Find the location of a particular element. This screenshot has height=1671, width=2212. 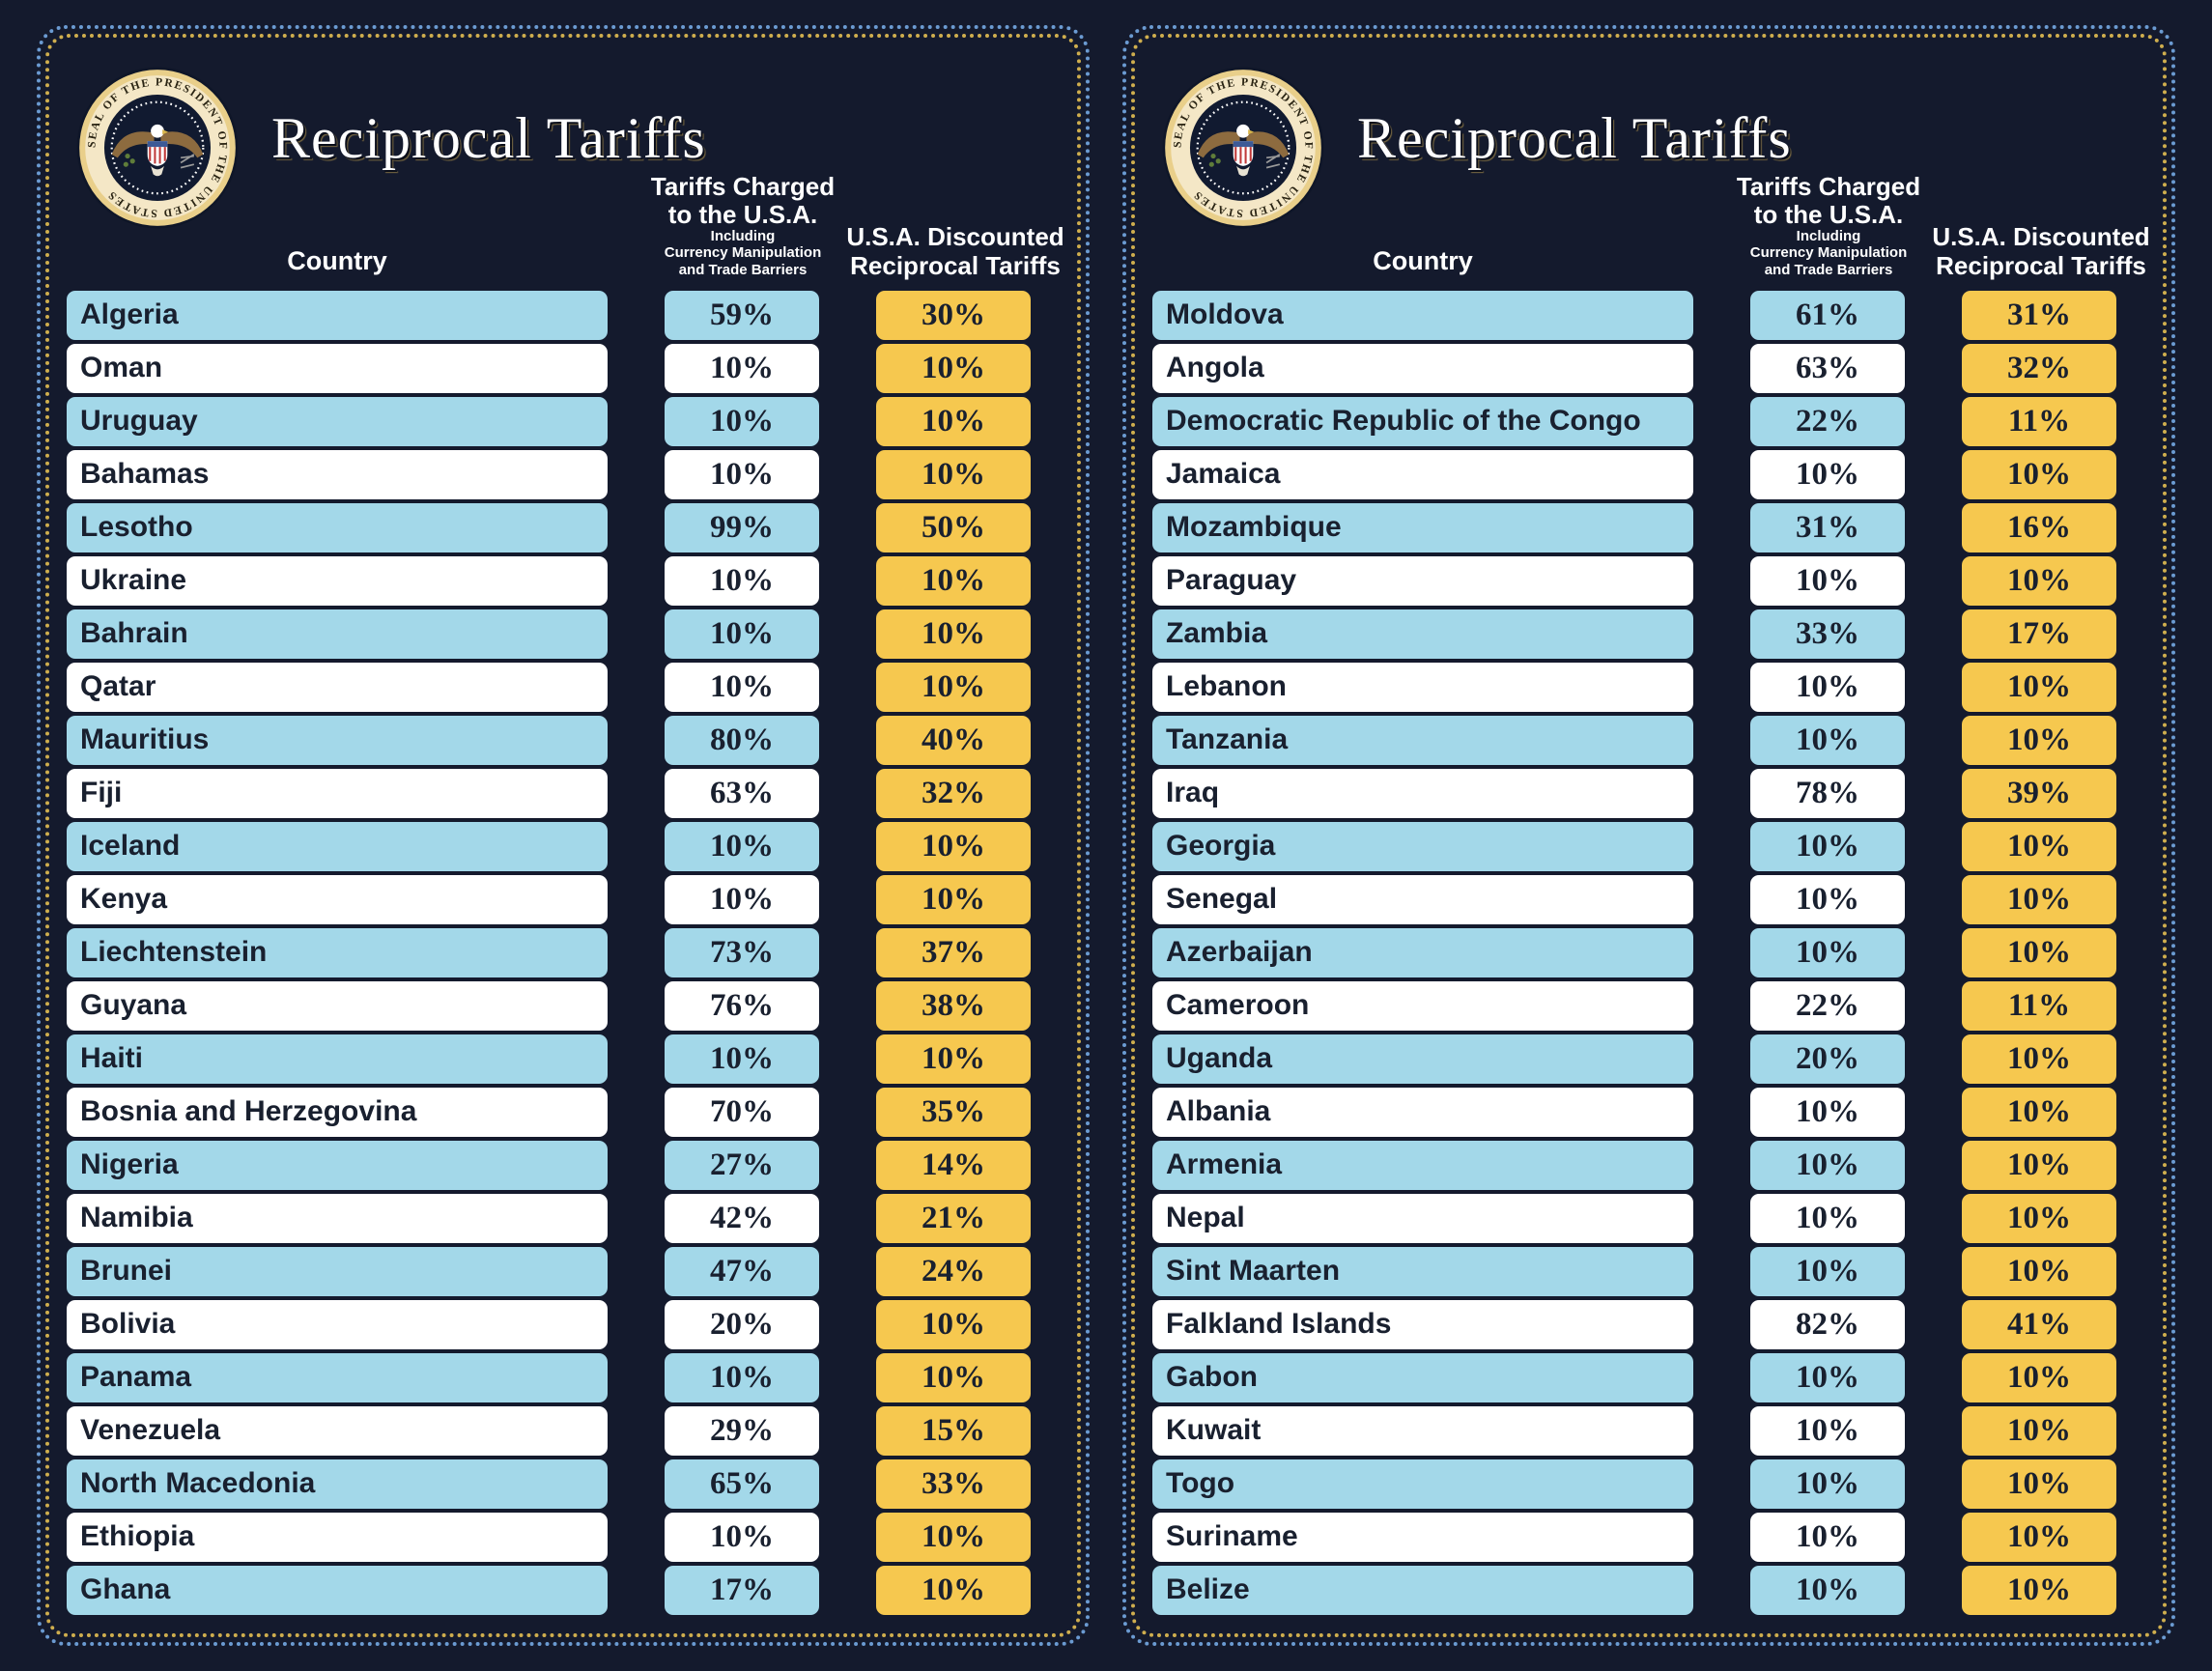

charged-value-cell: 31% is located at coordinates (1827, 528).